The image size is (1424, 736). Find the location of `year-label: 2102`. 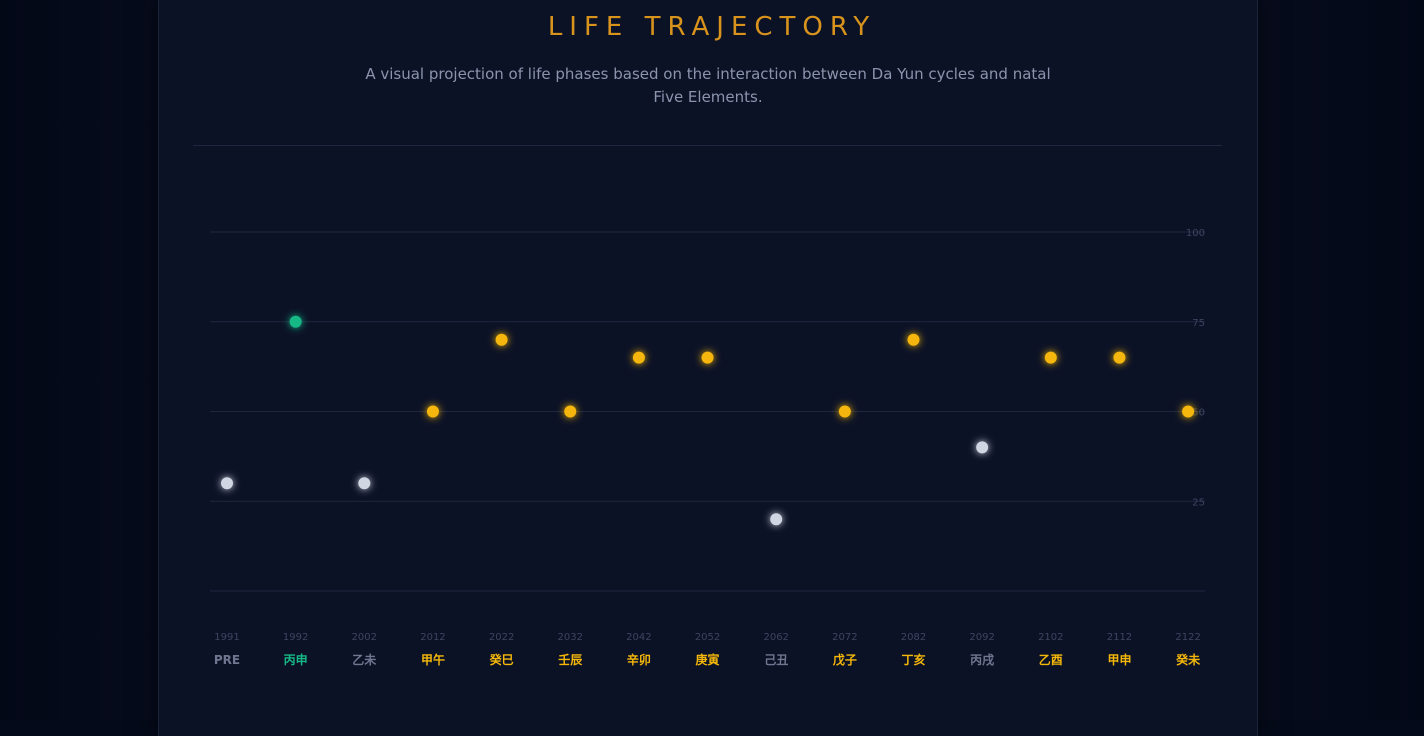

year-label: 2102 is located at coordinates (1050, 637).